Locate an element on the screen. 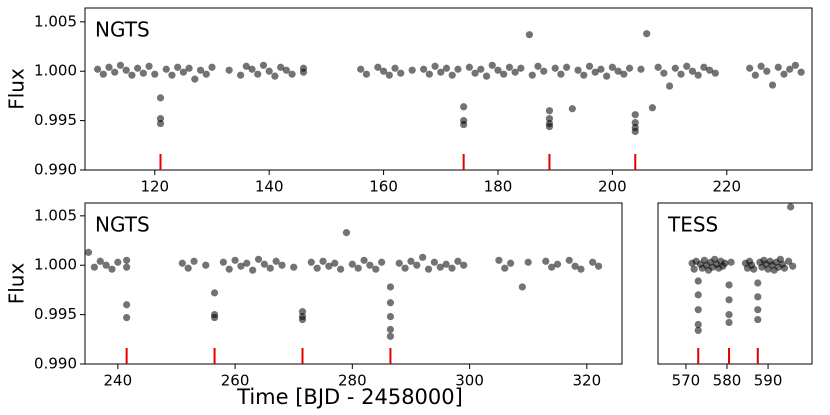 The width and height of the screenshot is (830, 415). panel-frame is located at coordinates (735, 283).